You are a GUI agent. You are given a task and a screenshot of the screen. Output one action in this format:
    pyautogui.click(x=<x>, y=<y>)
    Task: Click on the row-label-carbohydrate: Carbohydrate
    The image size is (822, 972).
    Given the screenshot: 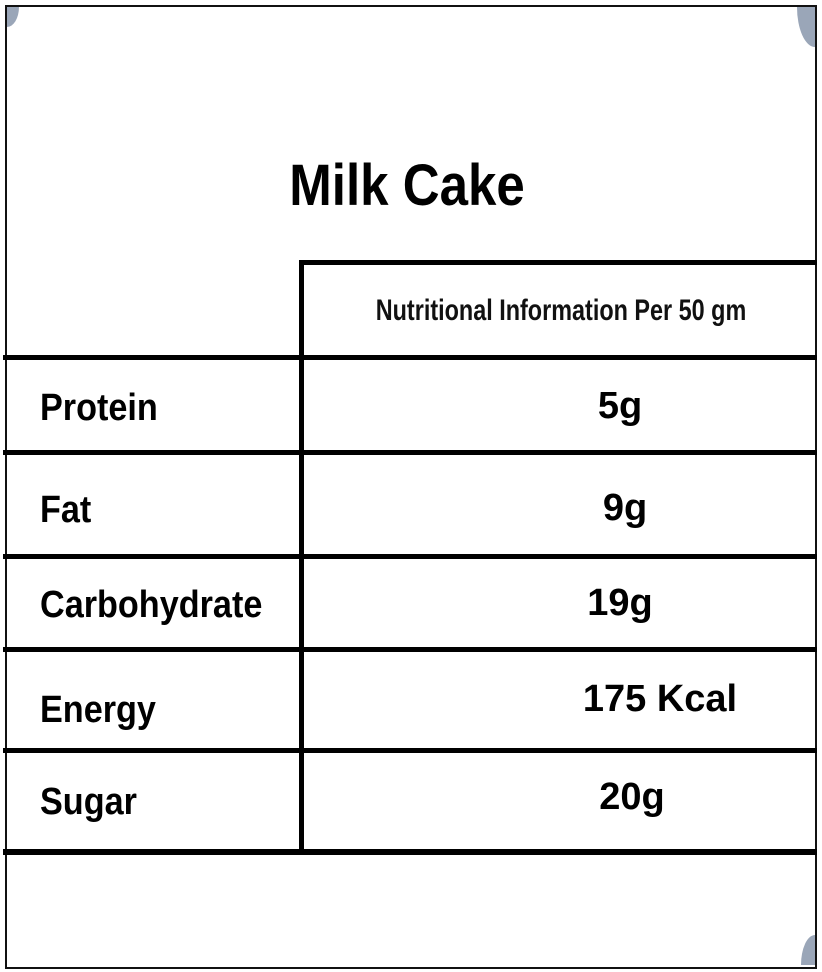 What is the action you would take?
    pyautogui.click(x=151, y=605)
    